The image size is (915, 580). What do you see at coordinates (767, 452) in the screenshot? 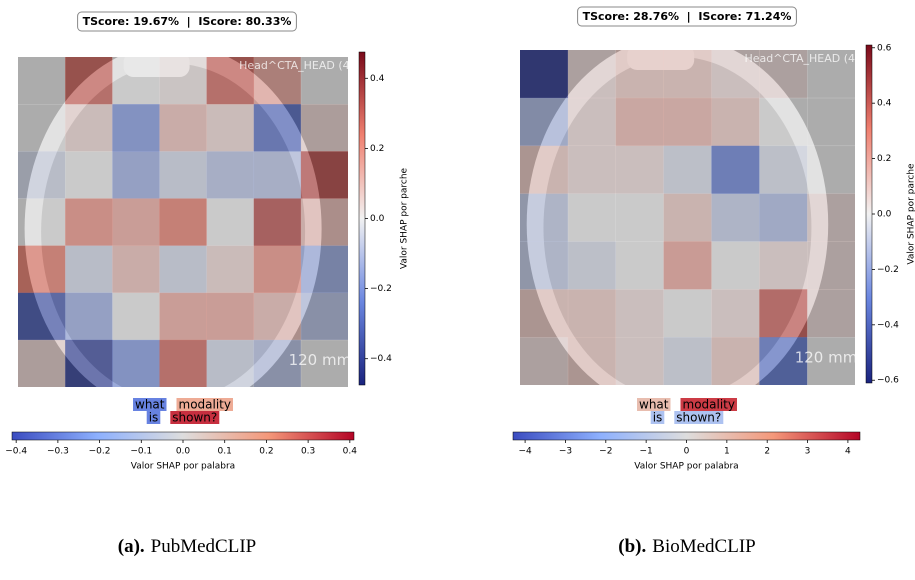
I see `tick-label: 2` at bounding box center [767, 452].